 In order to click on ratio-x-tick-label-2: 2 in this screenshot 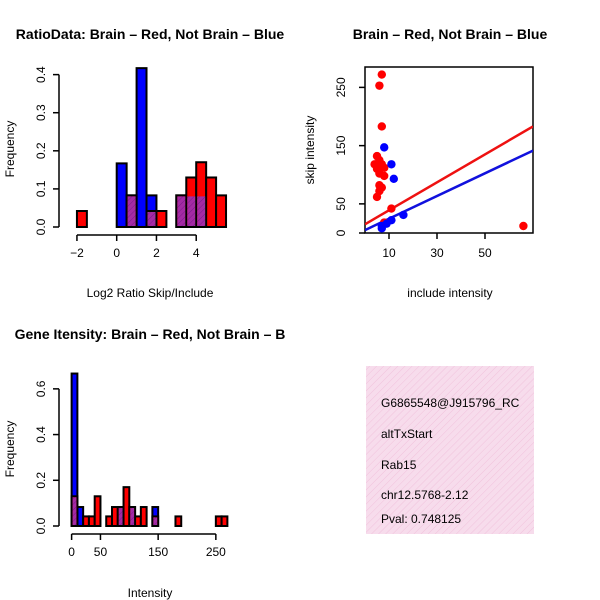, I will do `click(156, 253)`.